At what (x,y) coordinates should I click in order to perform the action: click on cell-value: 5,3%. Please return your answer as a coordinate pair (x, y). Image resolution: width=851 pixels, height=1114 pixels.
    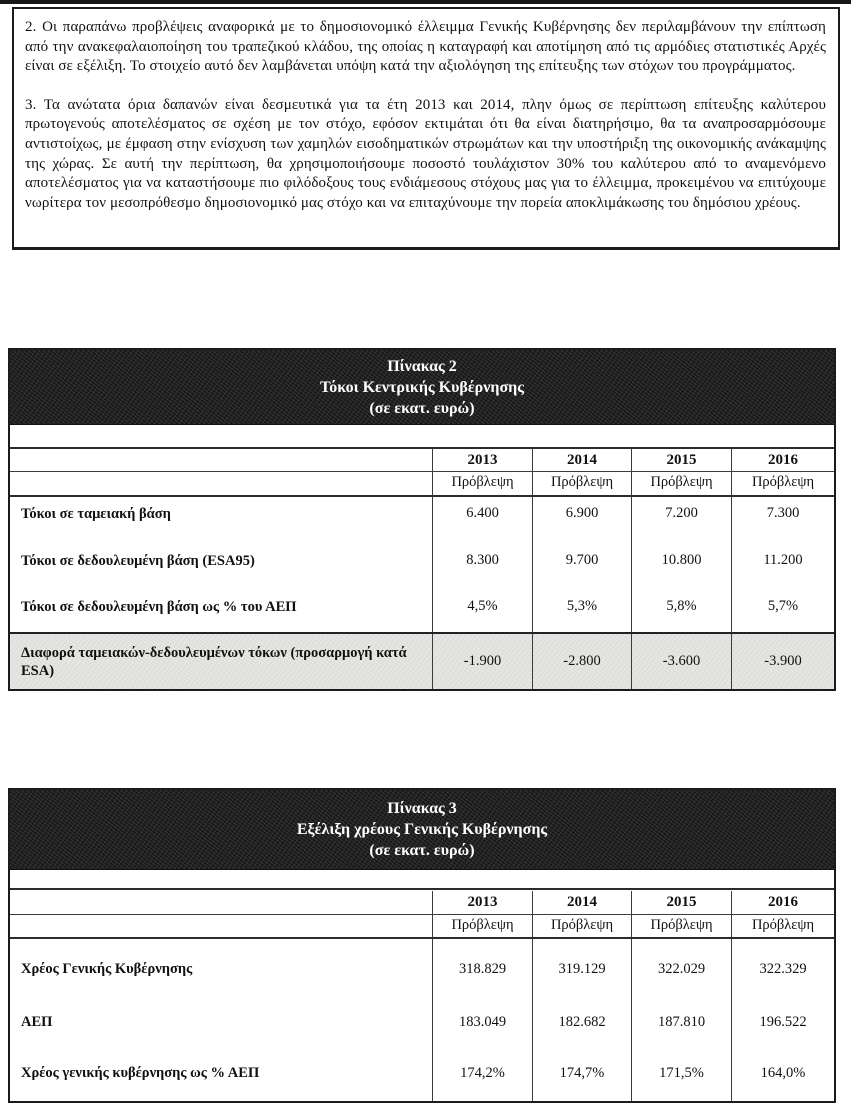
    Looking at the image, I should click on (581, 611).